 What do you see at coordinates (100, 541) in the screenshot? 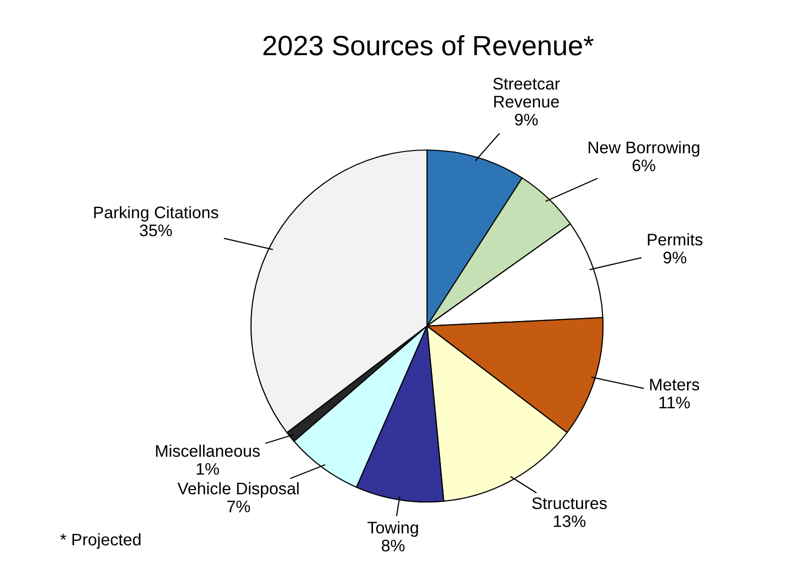
I see `text: * Projected` at bounding box center [100, 541].